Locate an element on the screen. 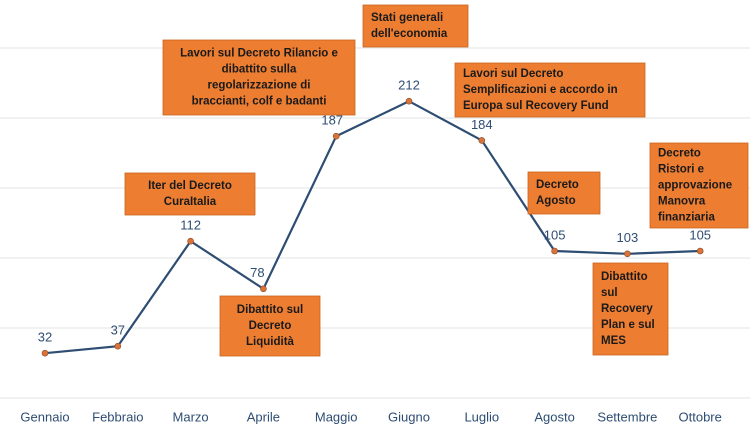 The image size is (750, 441). value-label: 78 is located at coordinates (257, 272).